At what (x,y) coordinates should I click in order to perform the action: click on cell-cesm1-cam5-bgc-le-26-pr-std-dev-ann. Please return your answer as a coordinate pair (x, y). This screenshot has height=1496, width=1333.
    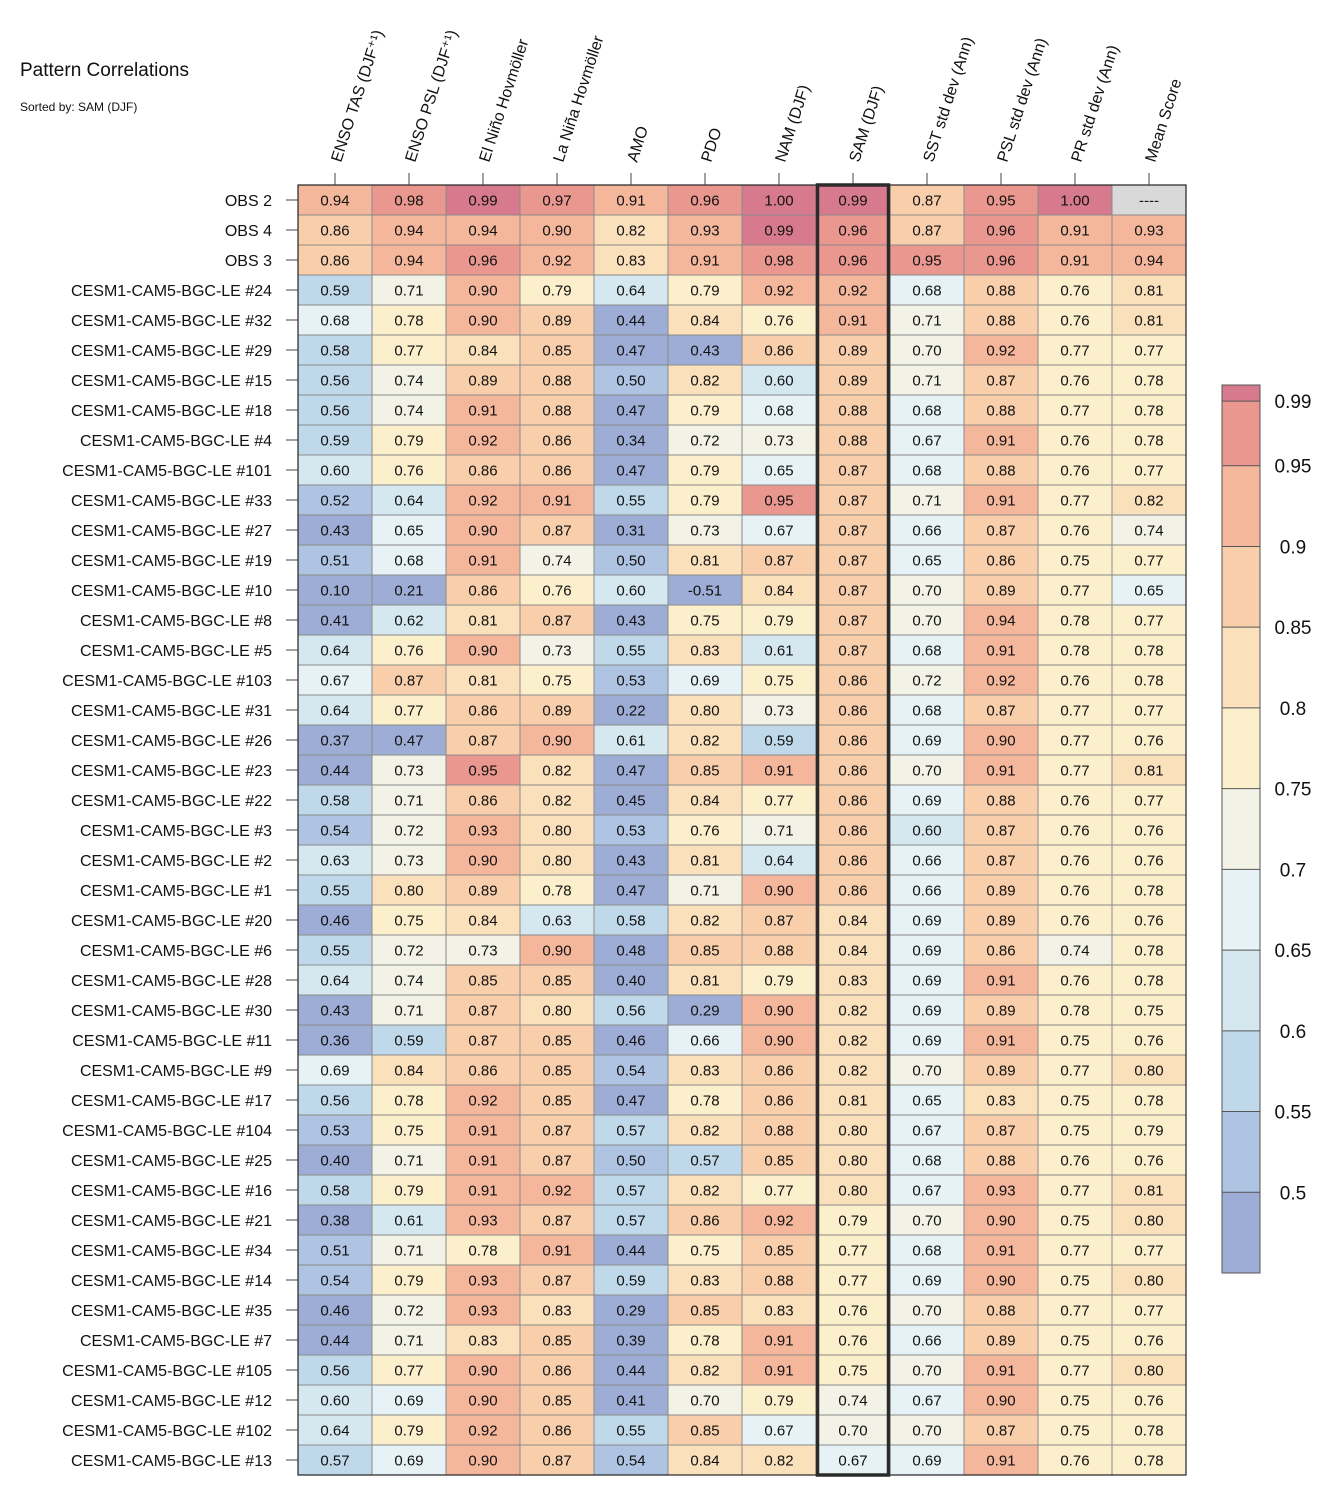
    Looking at the image, I should click on (1075, 740).